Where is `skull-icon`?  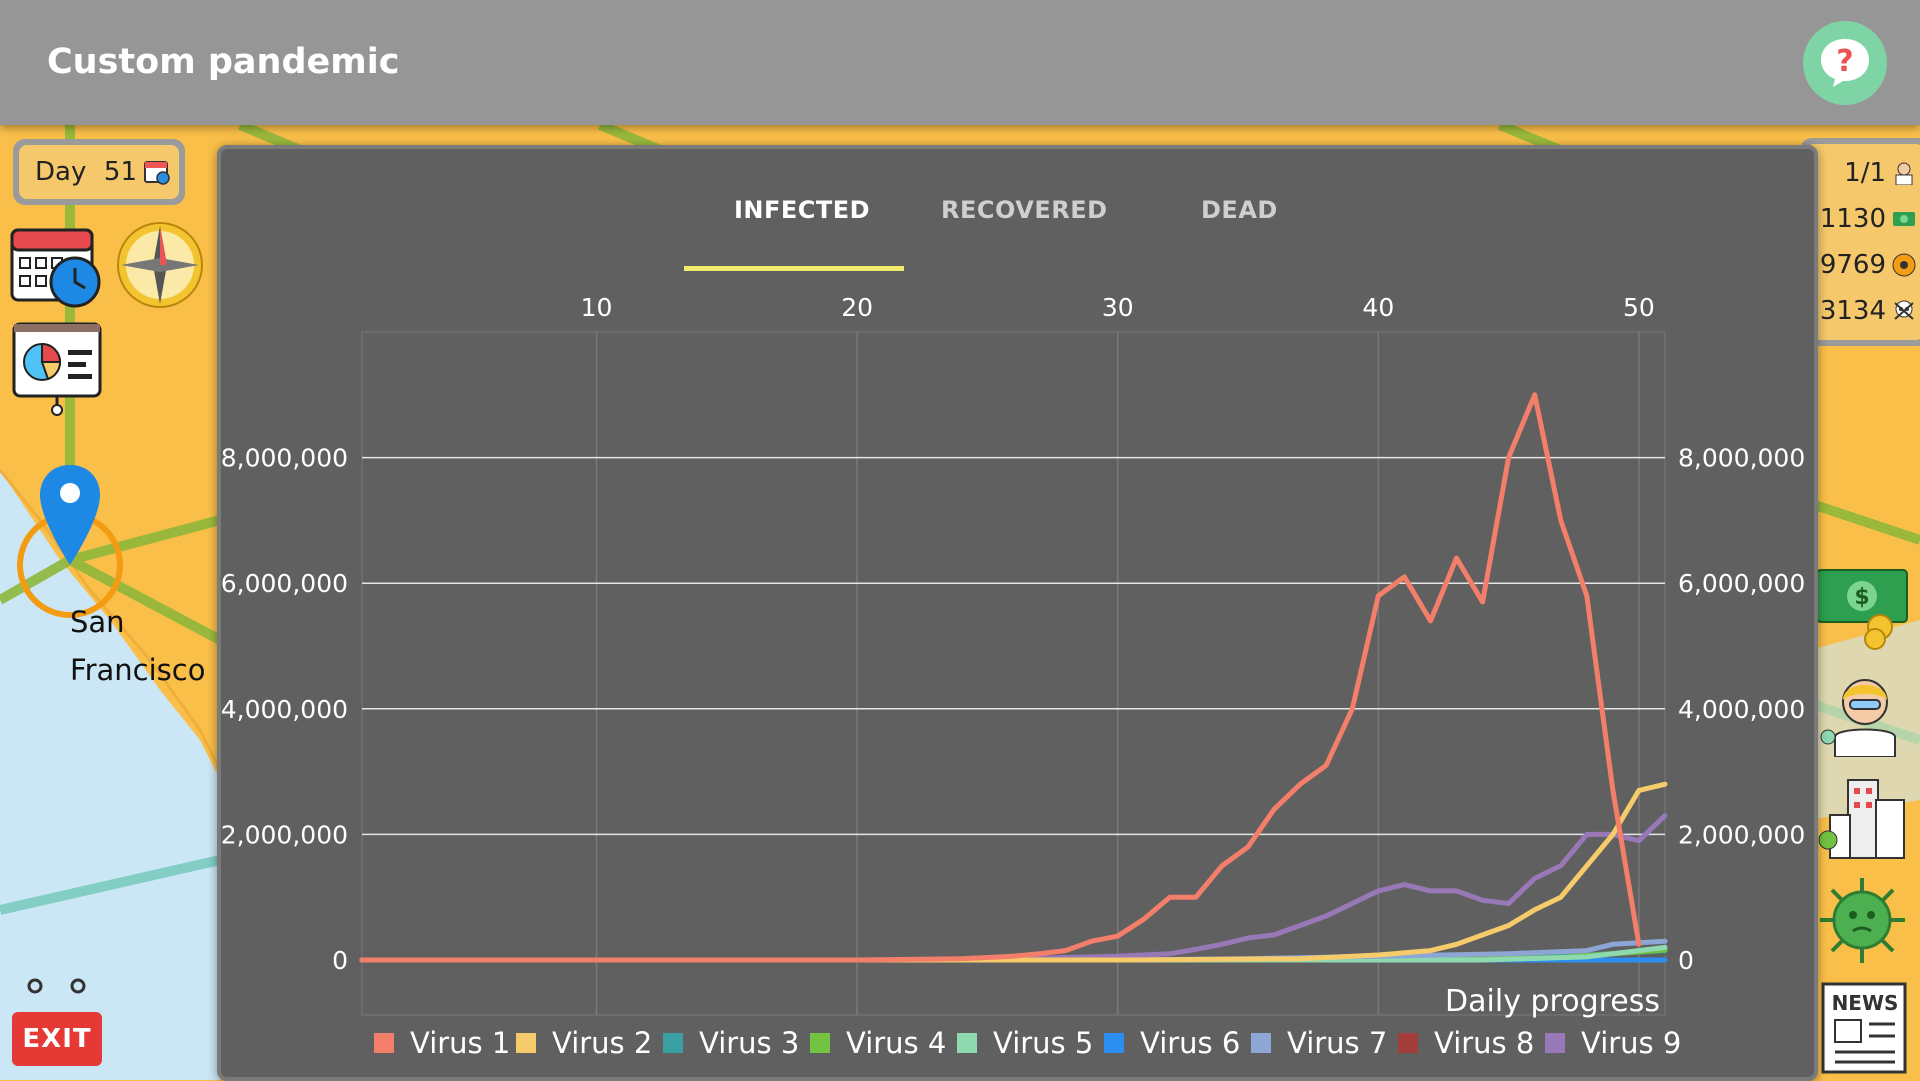 skull-icon is located at coordinates (1904, 310).